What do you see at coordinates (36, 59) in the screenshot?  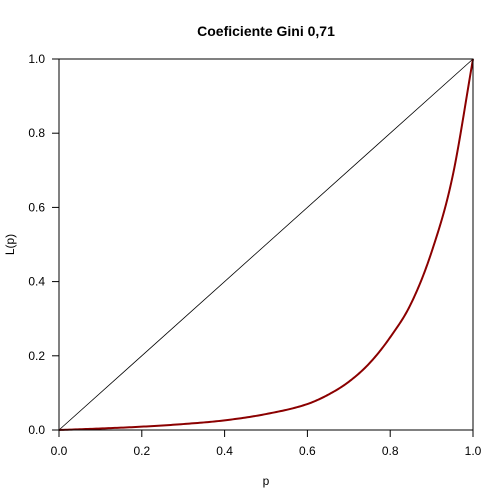 I see `y-tick-label: 1.0` at bounding box center [36, 59].